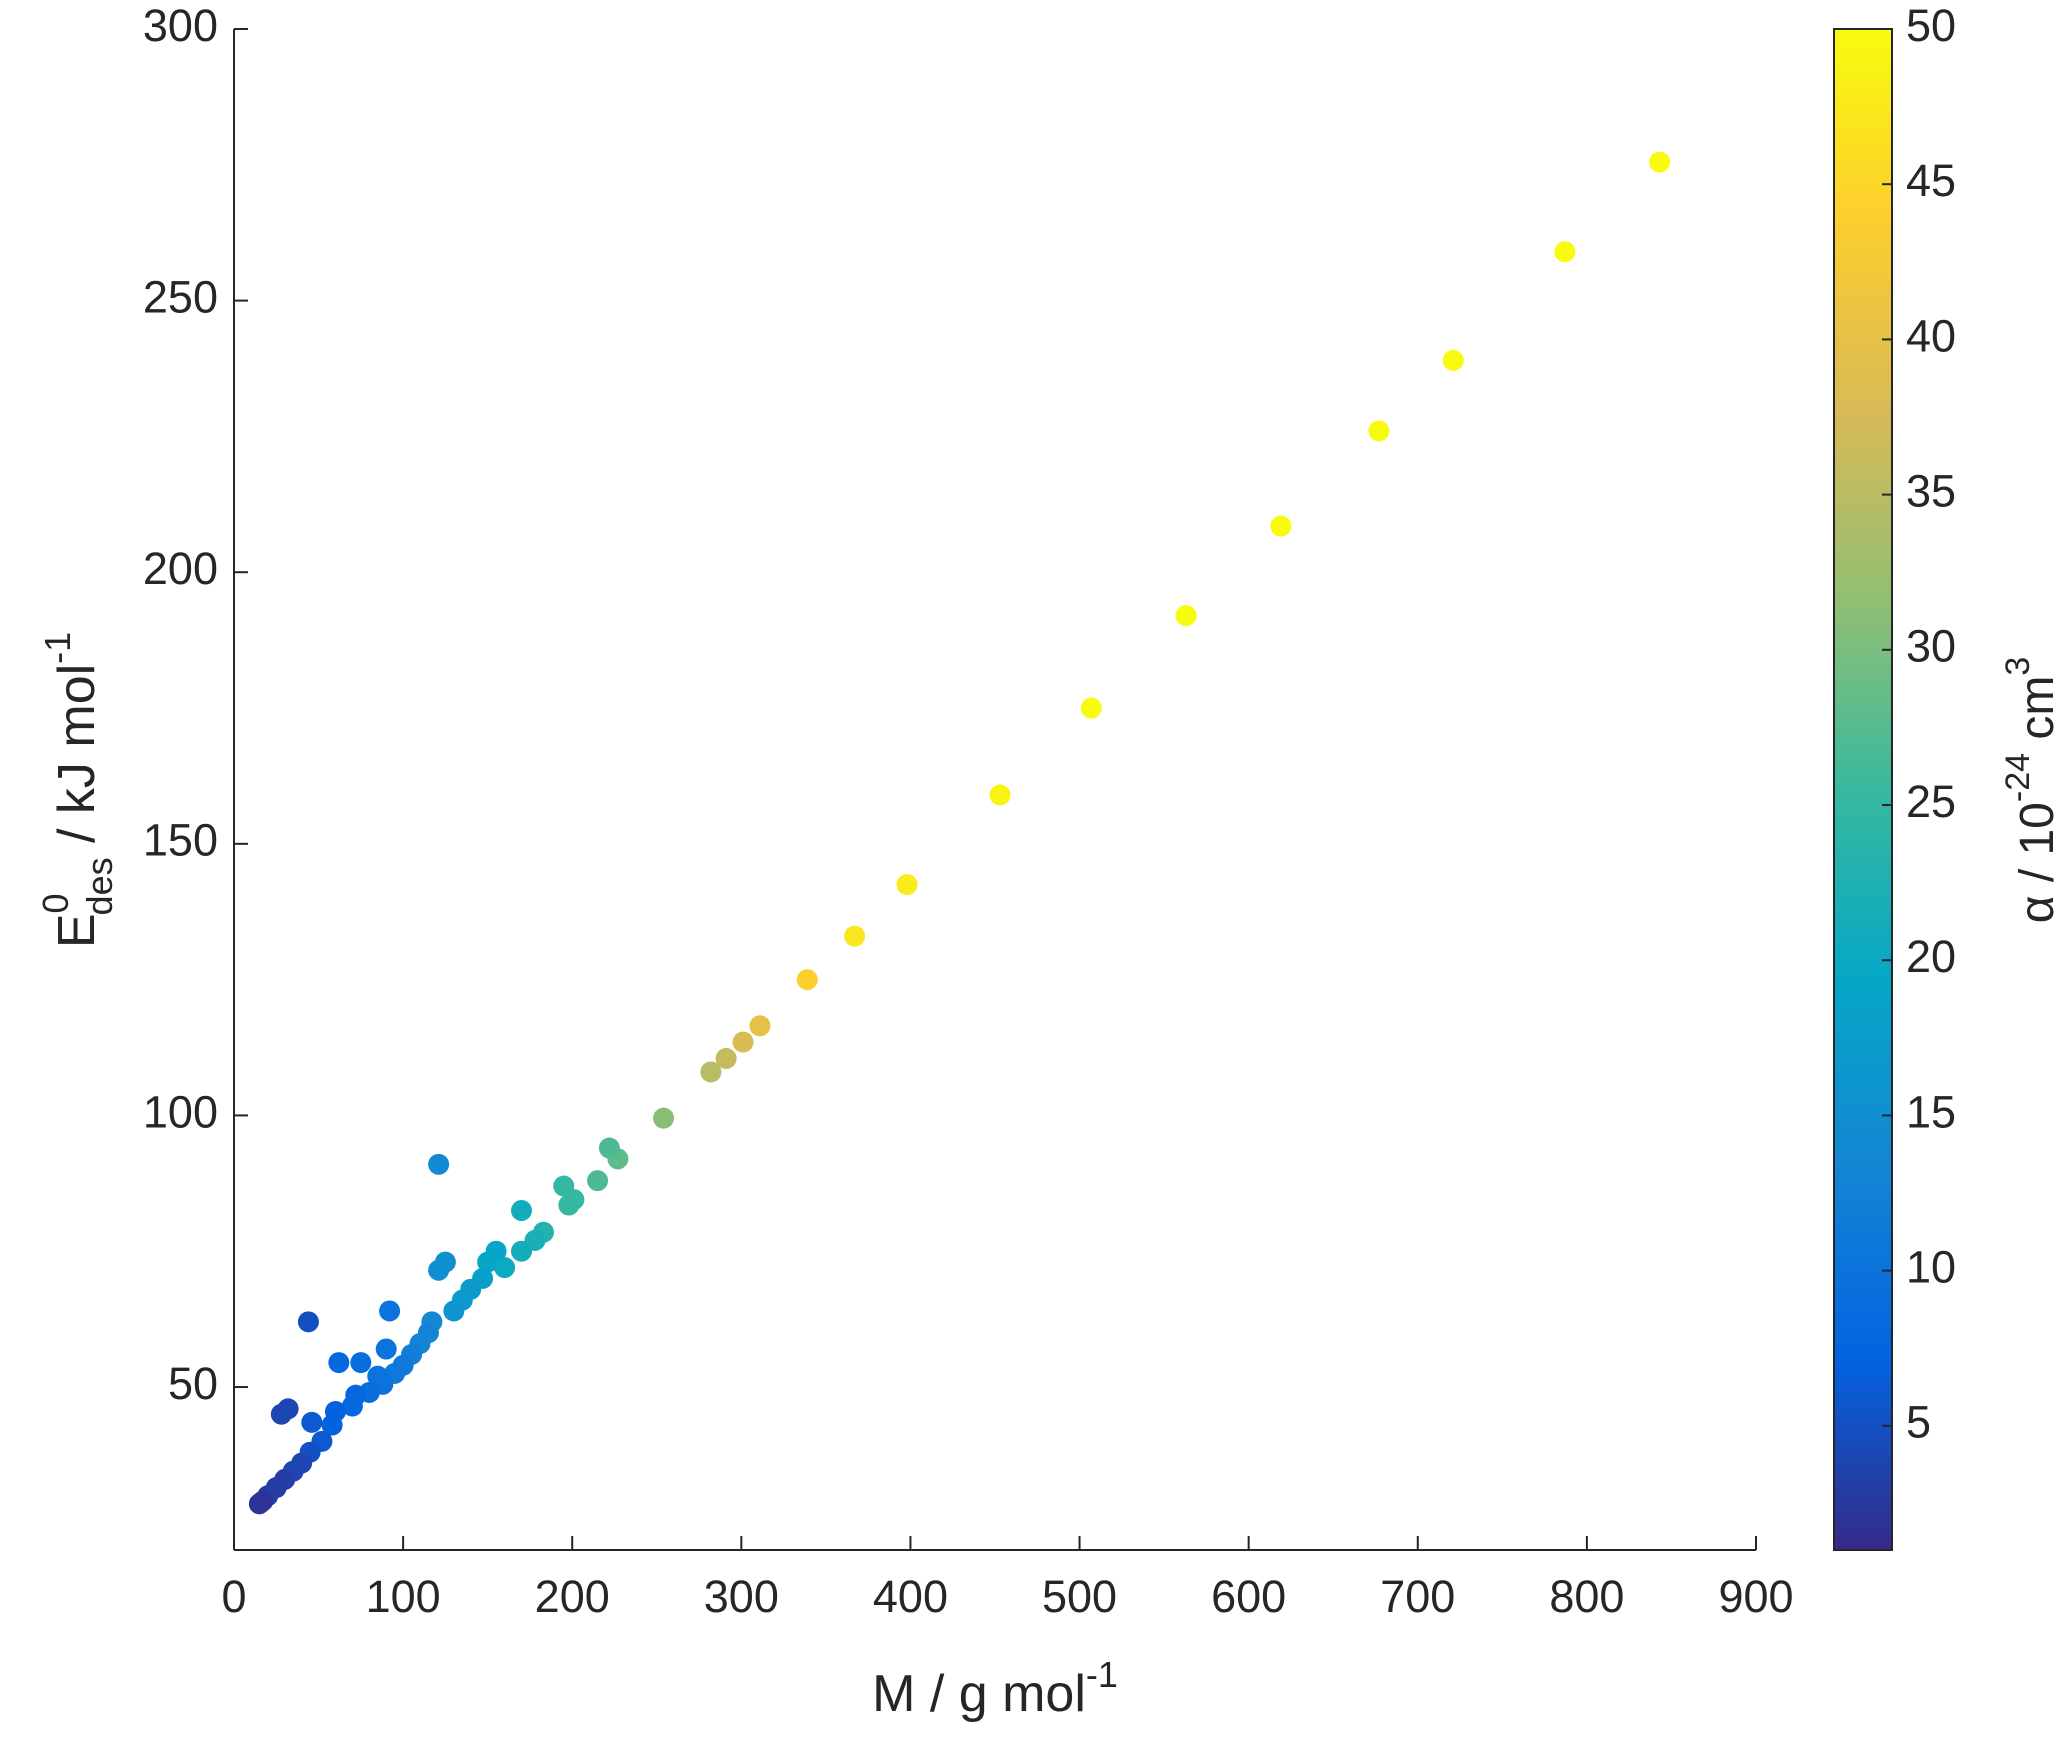 The width and height of the screenshot is (2067, 1739). Describe the element at coordinates (1931, 491) in the screenshot. I see `colorbar-tick-label: 35` at that location.